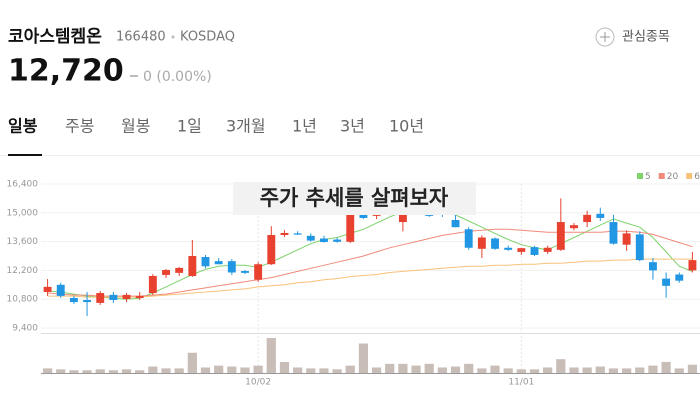 Image resolution: width=700 pixels, height=400 pixels. Describe the element at coordinates (141, 37) in the screenshot. I see `stock-code: 166480` at that location.